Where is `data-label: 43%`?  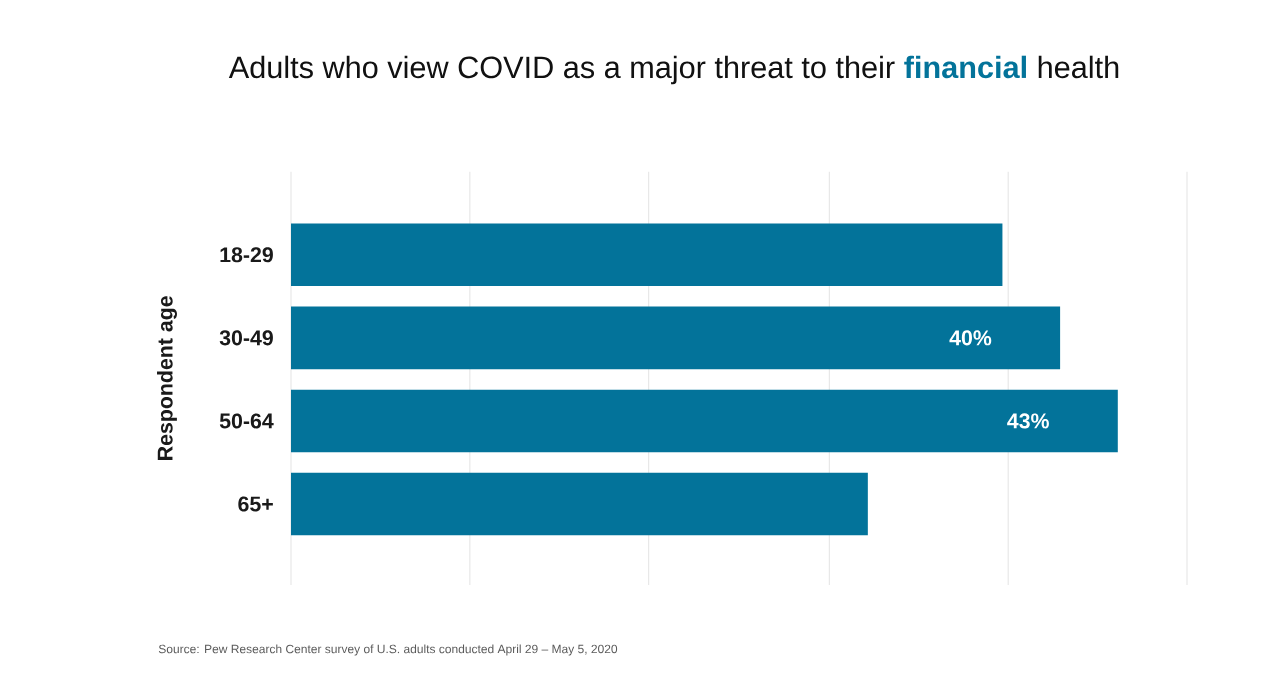
data-label: 43% is located at coordinates (1028, 421).